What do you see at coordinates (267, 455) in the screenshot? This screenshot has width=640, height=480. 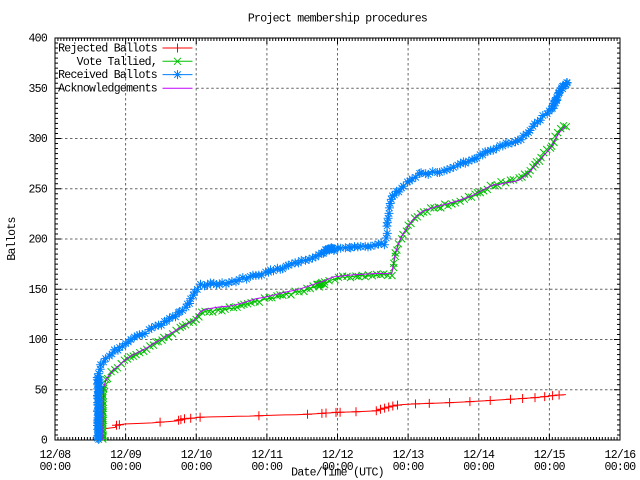 I see `svg-text: 12/11` at bounding box center [267, 455].